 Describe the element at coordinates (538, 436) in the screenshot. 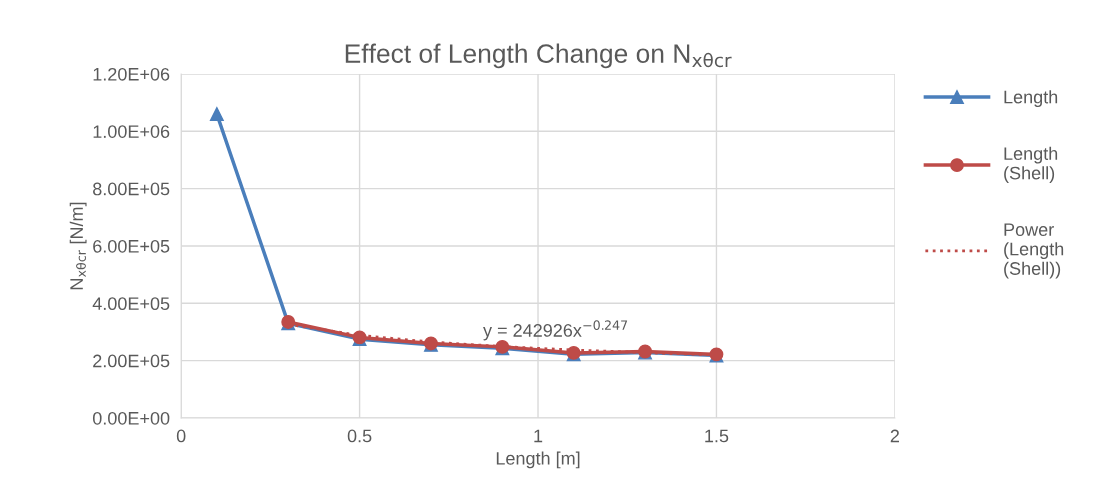

I see `x-tick-label: 1` at that location.